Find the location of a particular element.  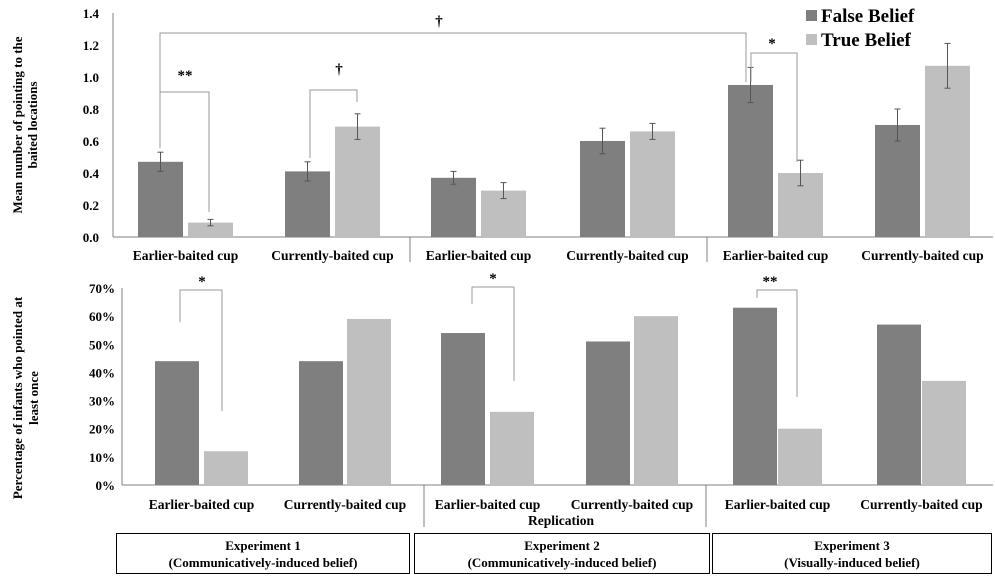

y-tick-label: 1.0 is located at coordinates (91, 77).